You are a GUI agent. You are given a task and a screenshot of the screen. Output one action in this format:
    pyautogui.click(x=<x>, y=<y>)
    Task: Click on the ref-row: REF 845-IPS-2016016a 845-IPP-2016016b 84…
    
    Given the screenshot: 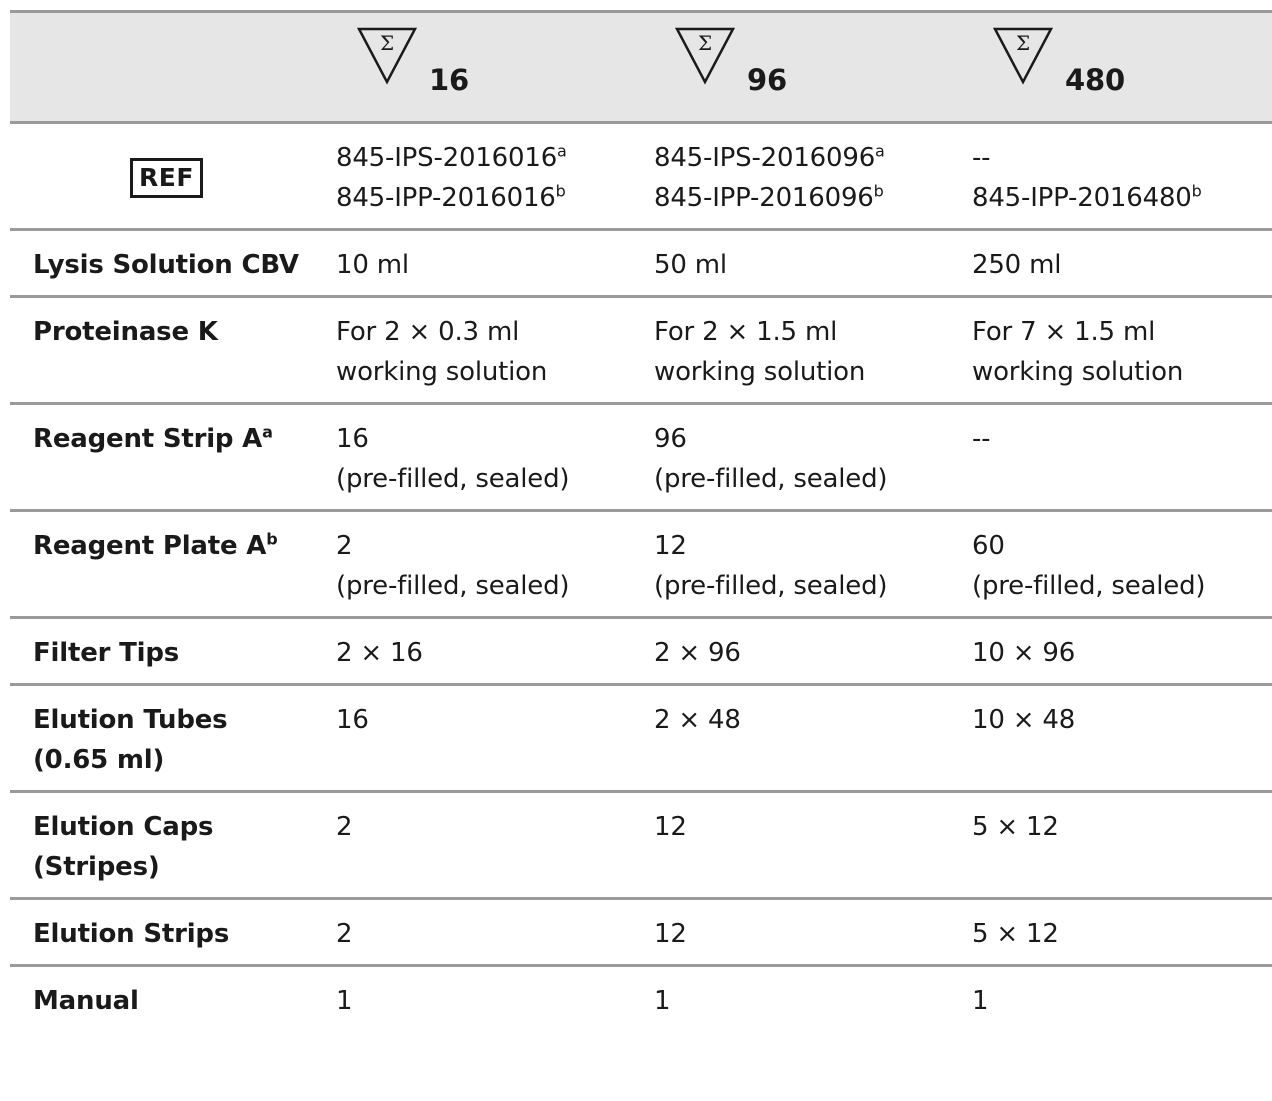 What is the action you would take?
    pyautogui.click(x=641, y=176)
    